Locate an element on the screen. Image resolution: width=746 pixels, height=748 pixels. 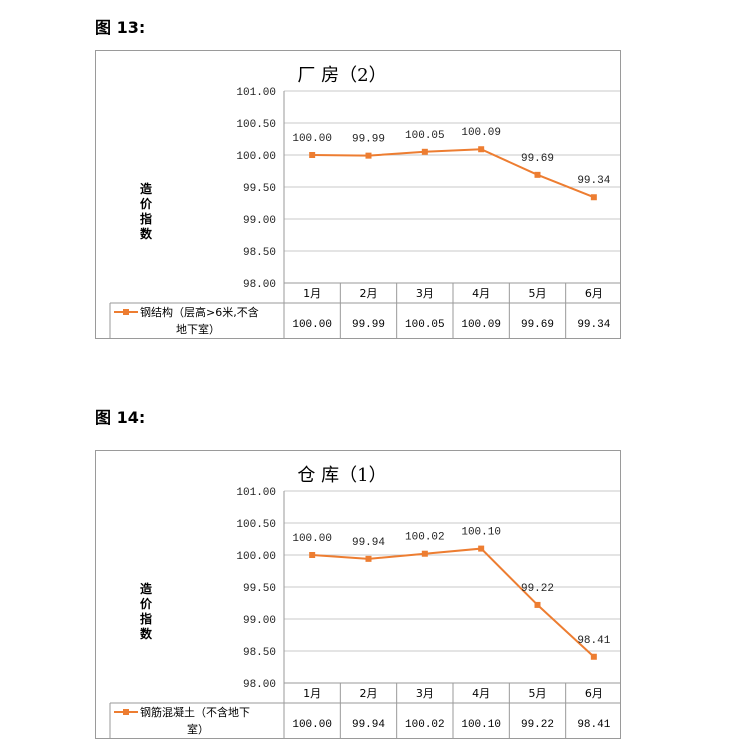
warehouse-category-label: 5月 is located at coordinates (538, 693).